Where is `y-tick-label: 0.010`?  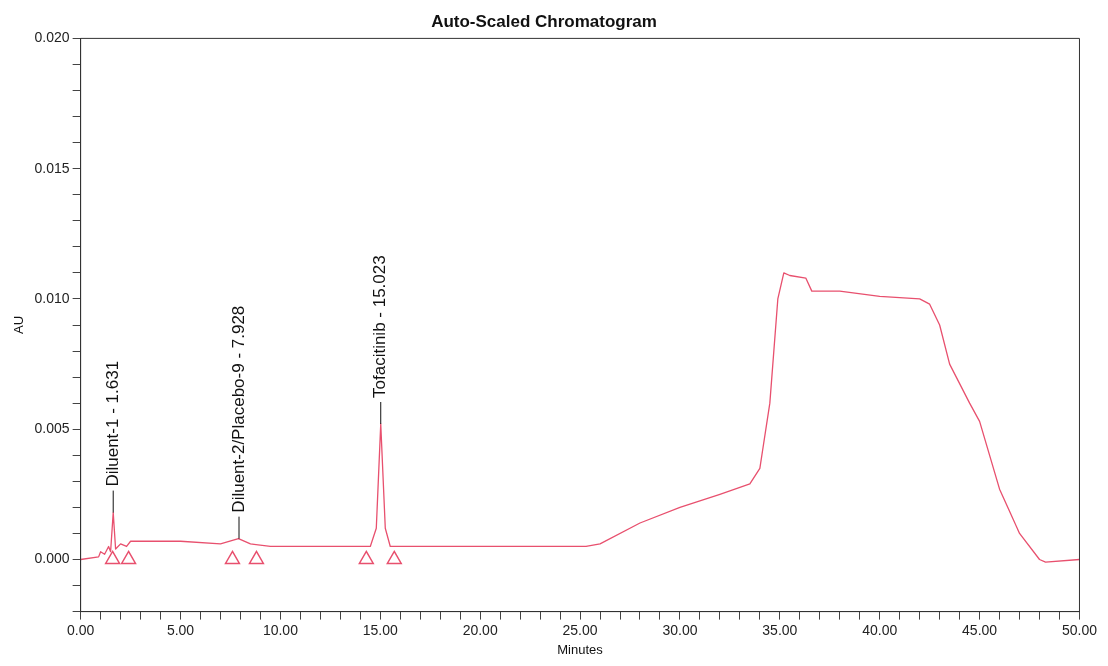
y-tick-label: 0.010 is located at coordinates (52, 297).